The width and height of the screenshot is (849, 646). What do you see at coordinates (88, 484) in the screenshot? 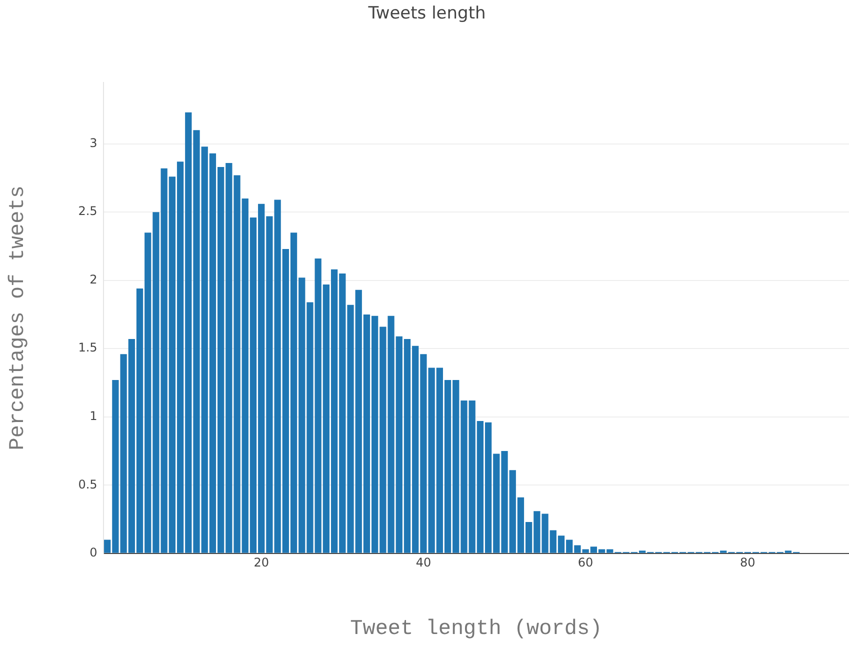
I see `y-tick-label: 0.5` at bounding box center [88, 484].